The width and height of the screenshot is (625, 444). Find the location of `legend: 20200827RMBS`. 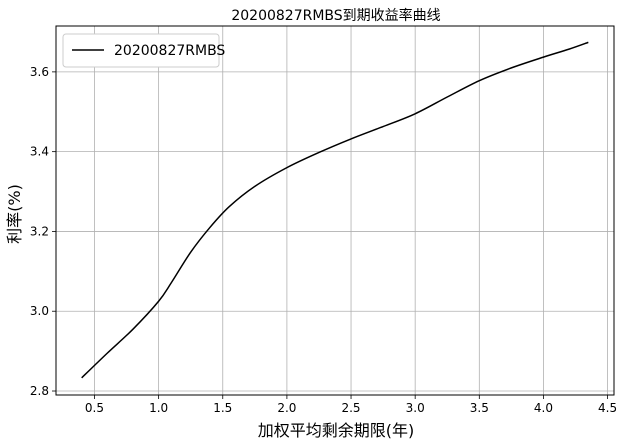

legend: 20200827RMBS is located at coordinates (143, 50).